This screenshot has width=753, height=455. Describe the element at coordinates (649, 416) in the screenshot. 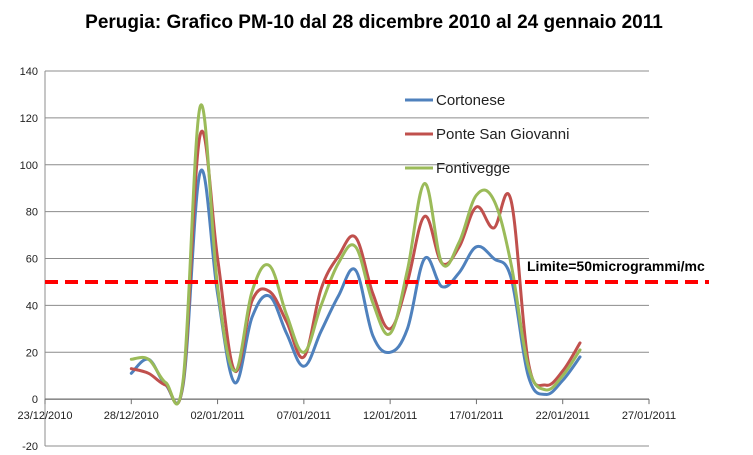

I see `x-tick-label: 27/01/2011` at that location.